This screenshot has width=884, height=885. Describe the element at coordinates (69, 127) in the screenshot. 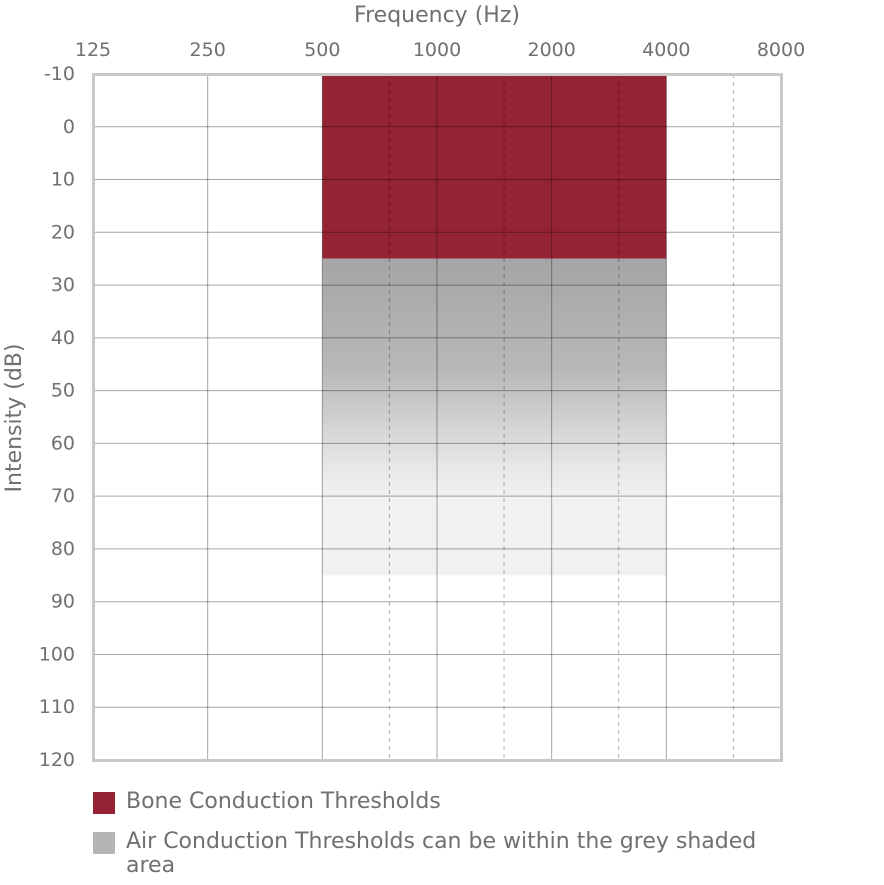

I see `y-tick-label: 0` at that location.